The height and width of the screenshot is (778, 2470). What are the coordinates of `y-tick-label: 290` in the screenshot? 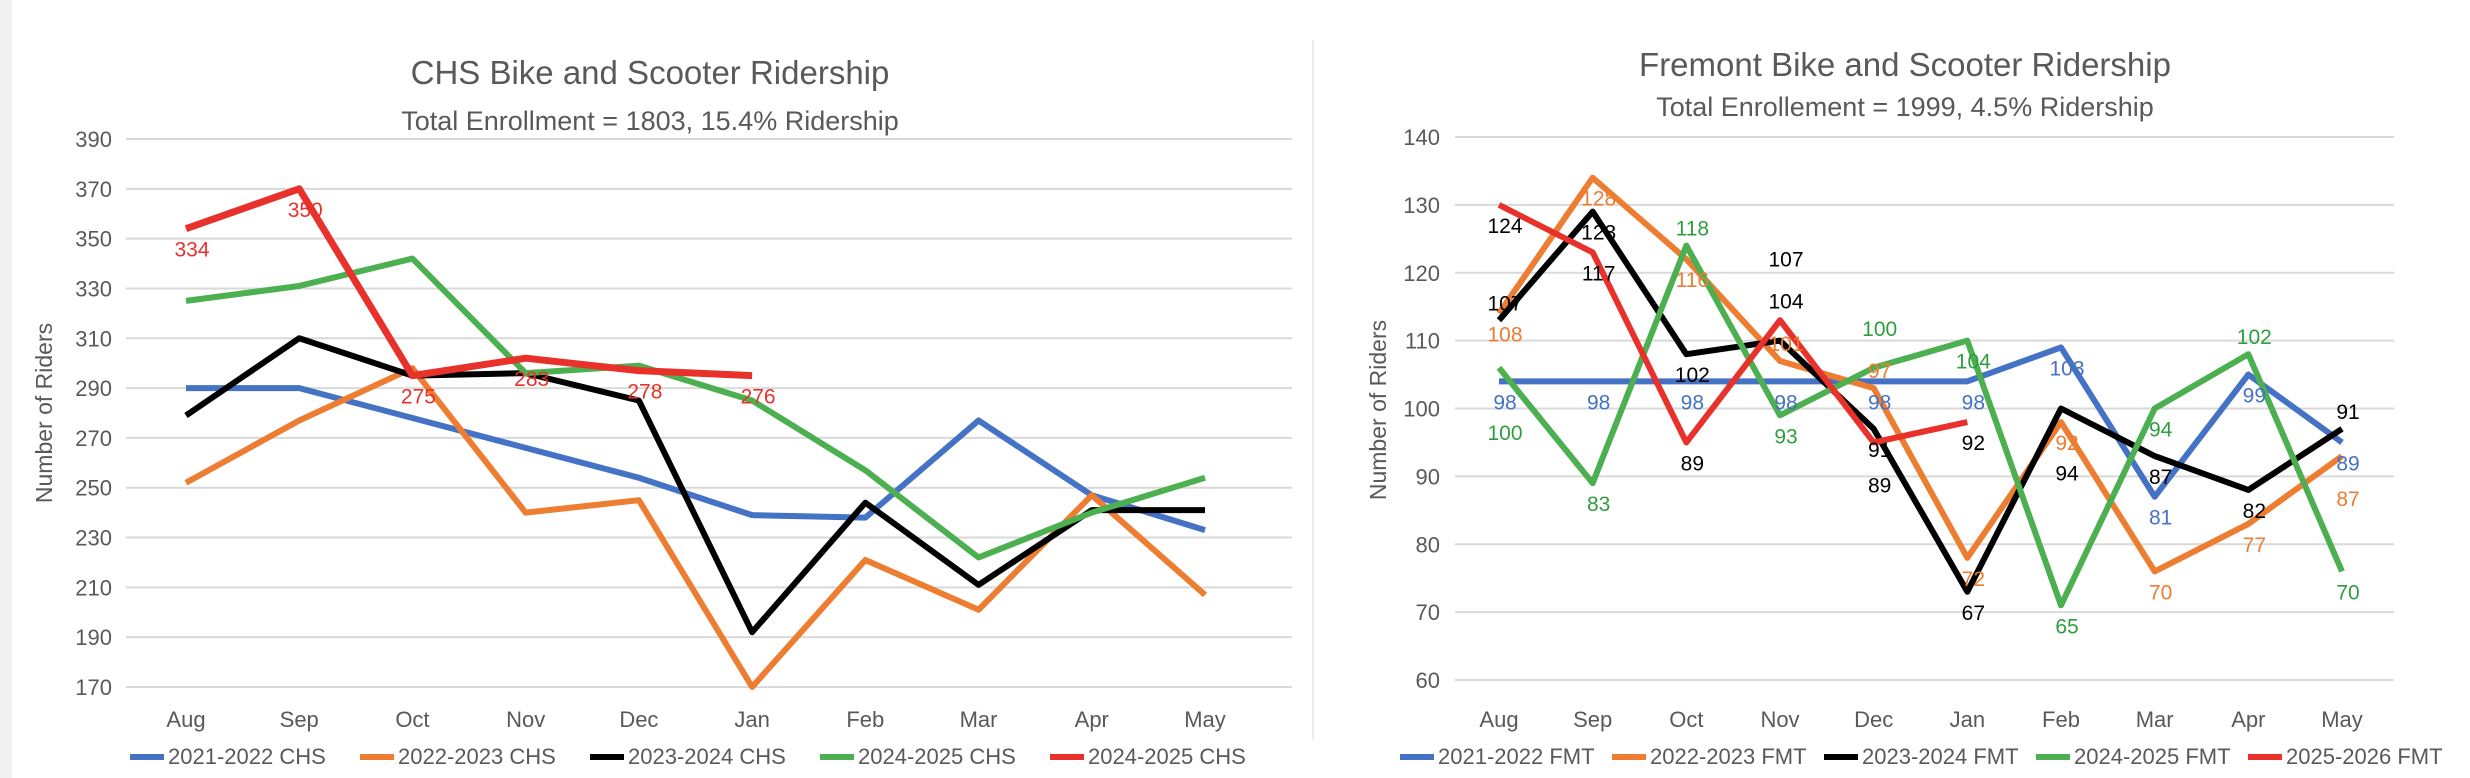 It's located at (93, 388).